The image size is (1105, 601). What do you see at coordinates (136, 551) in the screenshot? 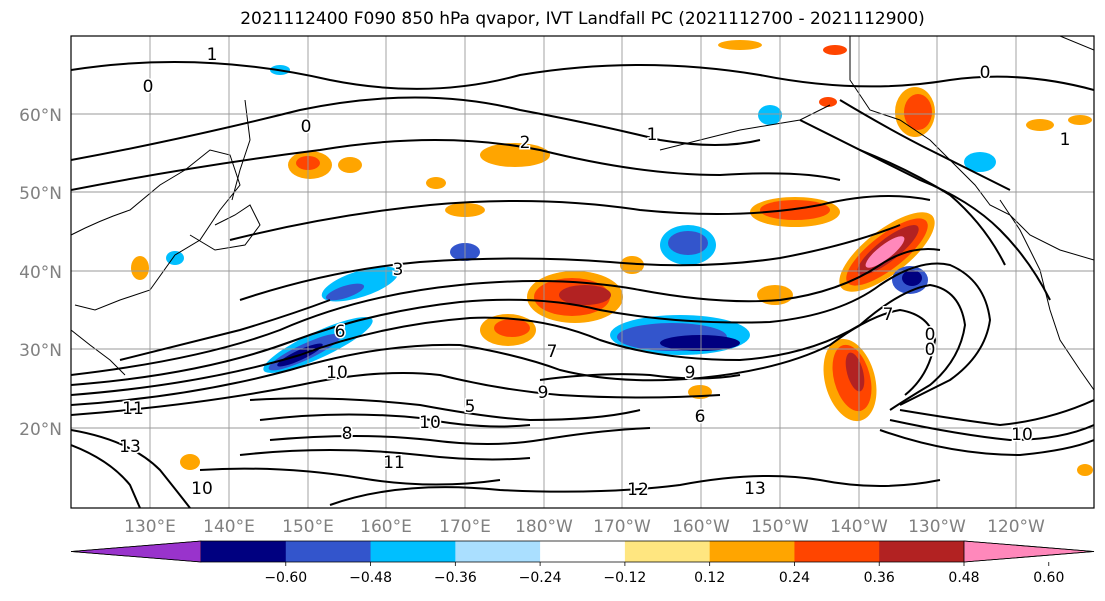
I see `colorbar-extend-low` at bounding box center [136, 551].